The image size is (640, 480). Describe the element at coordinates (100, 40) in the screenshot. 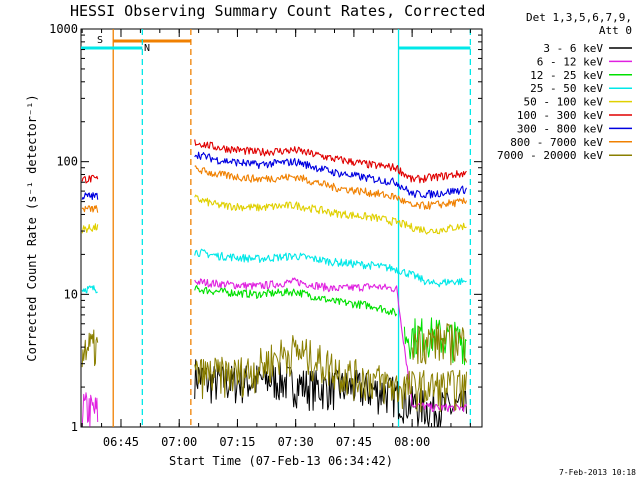

I see `saa-label: S` at that location.